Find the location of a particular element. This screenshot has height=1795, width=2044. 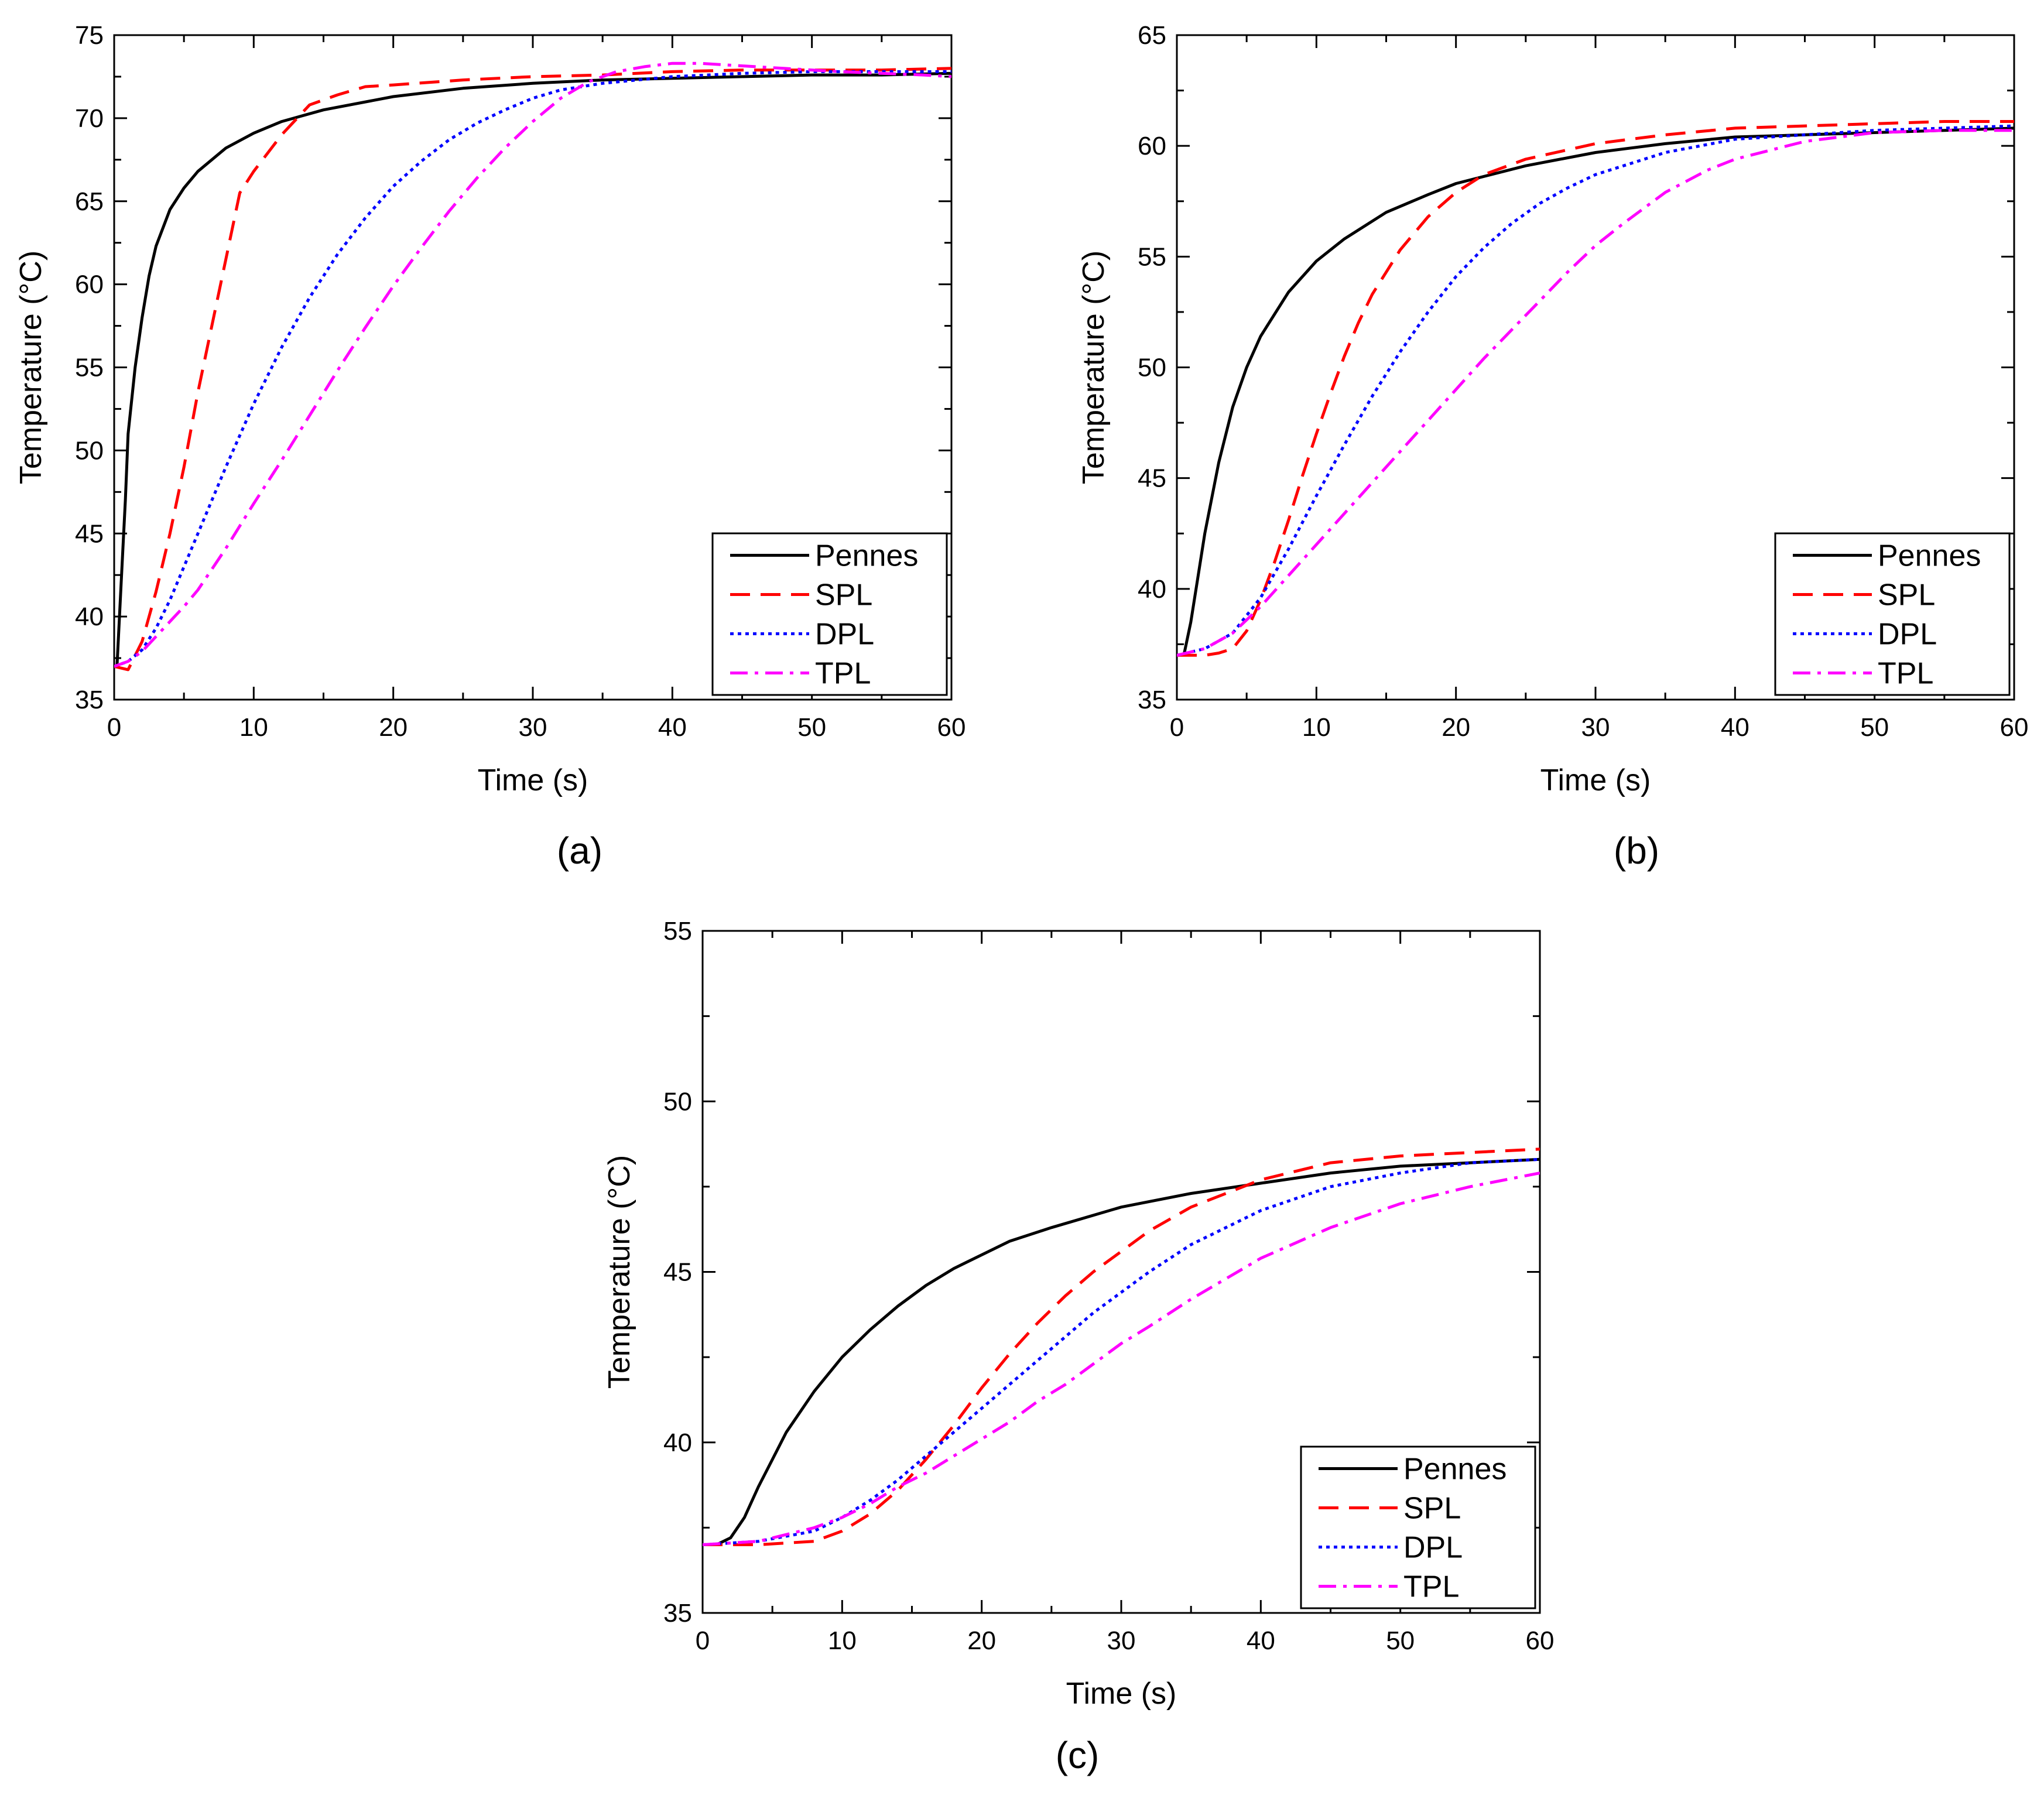

y-tick-label: 75 is located at coordinates (89, 36).